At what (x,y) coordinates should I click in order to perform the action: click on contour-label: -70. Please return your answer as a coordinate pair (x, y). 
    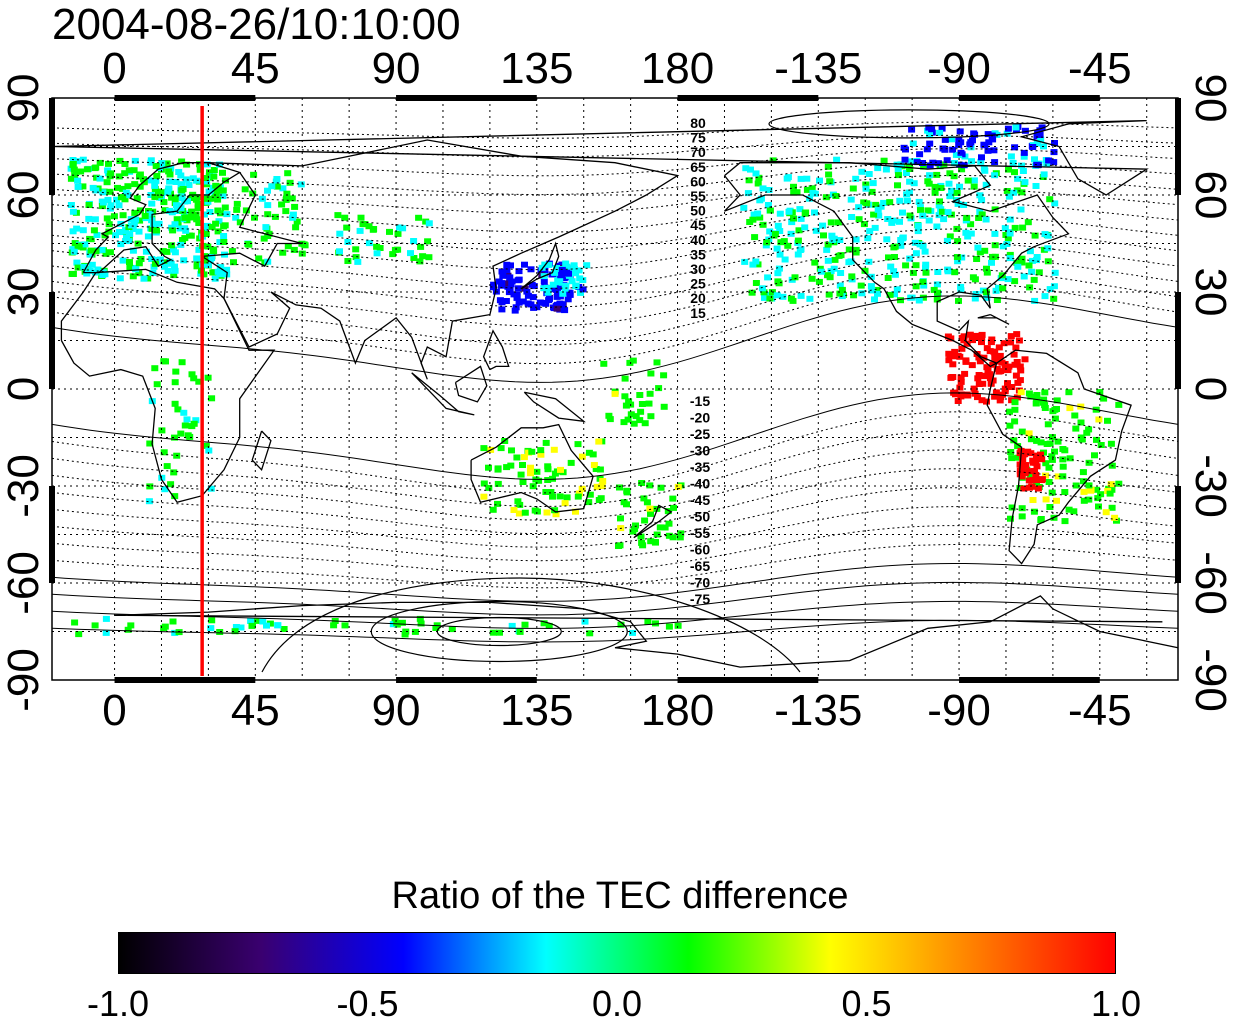
    Looking at the image, I should click on (700, 583).